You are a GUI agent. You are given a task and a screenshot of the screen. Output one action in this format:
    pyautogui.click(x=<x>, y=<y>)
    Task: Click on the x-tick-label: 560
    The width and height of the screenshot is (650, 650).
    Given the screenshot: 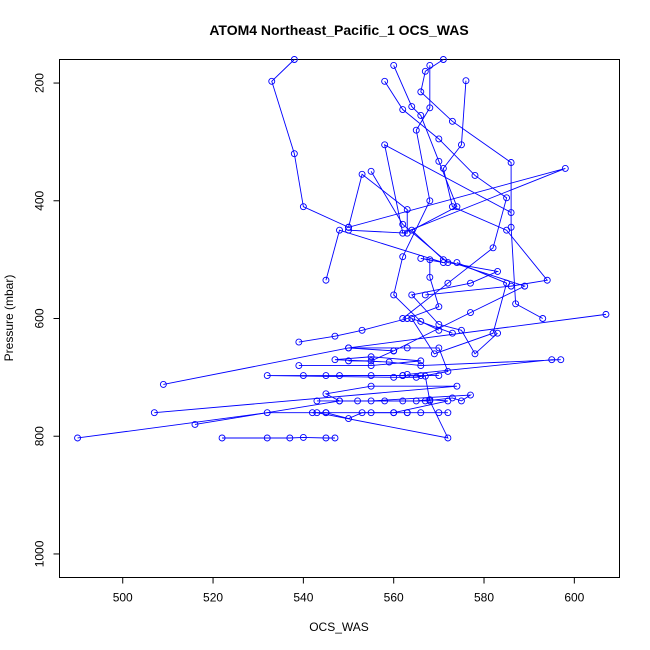 What is the action you would take?
    pyautogui.click(x=394, y=598)
    